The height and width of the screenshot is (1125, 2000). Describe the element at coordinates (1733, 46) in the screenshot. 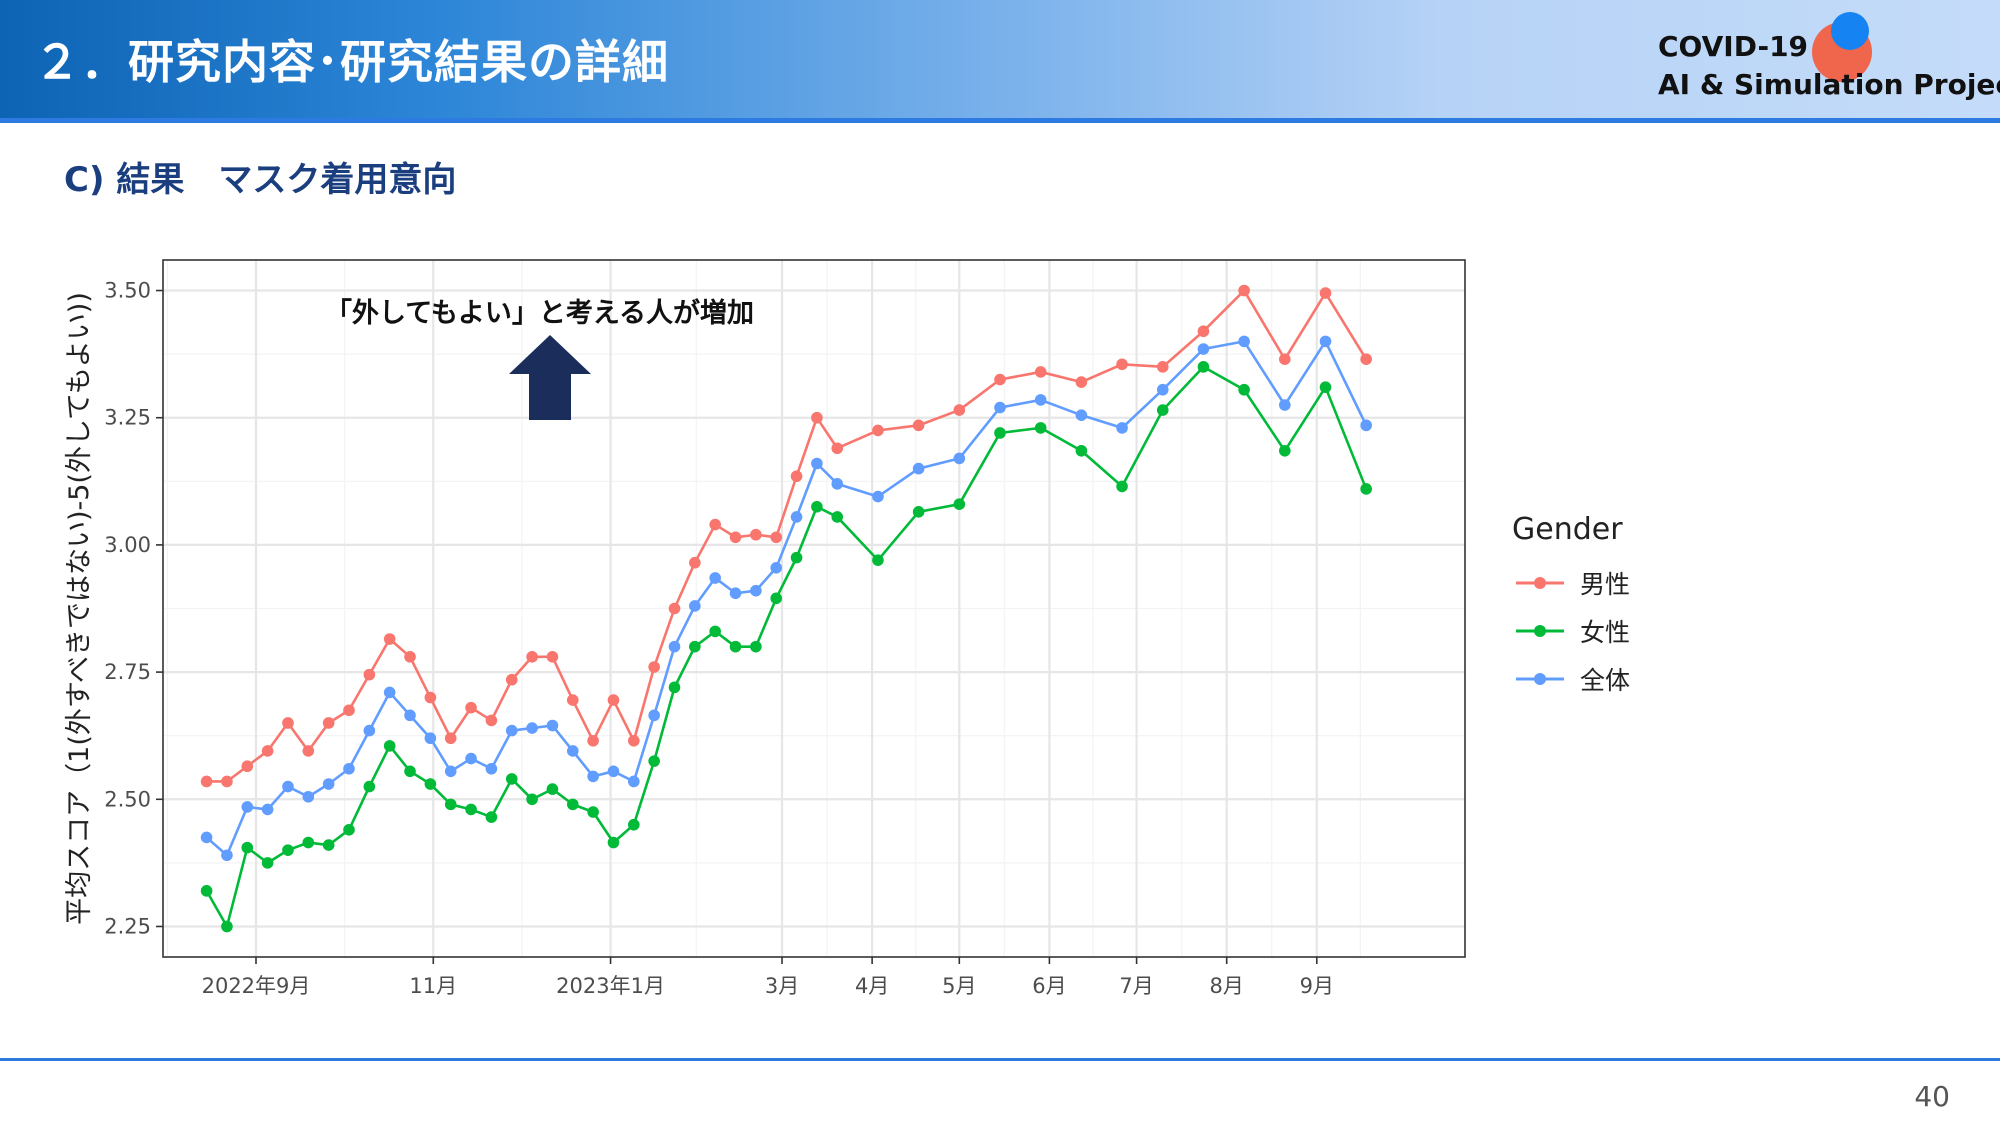

I see `logo-text-line1: COVID-19` at that location.